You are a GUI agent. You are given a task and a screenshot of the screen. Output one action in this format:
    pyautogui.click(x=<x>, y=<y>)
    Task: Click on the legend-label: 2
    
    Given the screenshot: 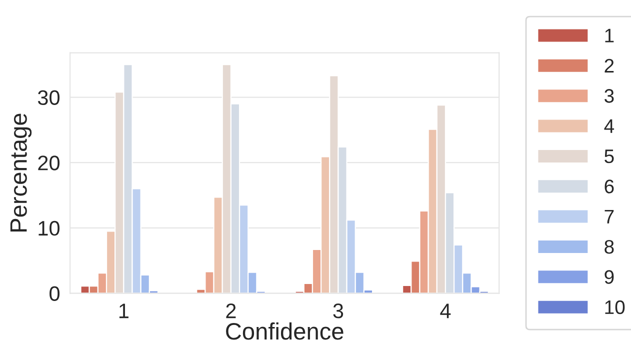 What is the action you would take?
    pyautogui.click(x=609, y=65)
    